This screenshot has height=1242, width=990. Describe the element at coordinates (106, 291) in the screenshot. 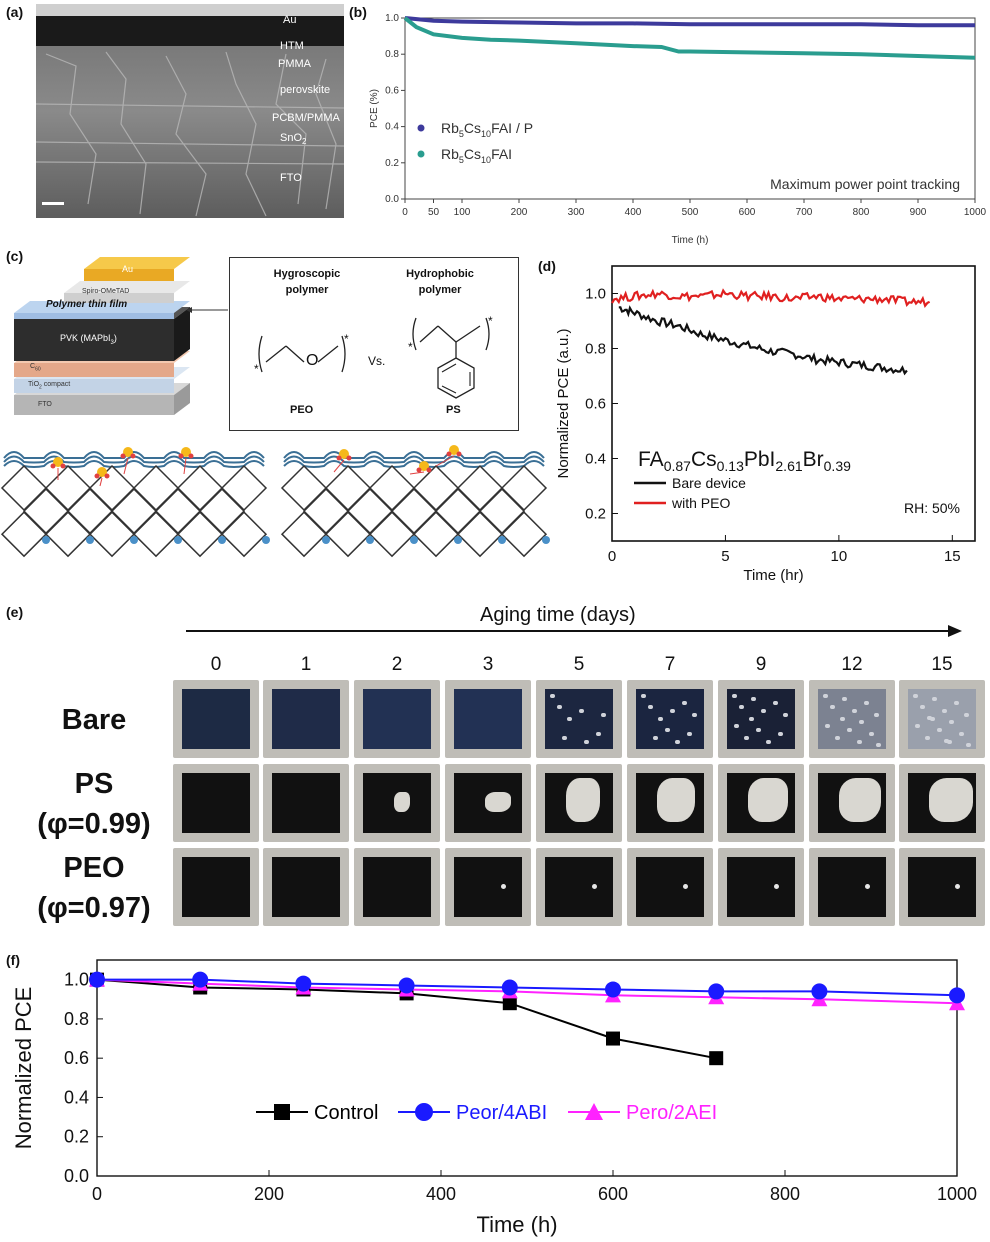

I see `stack-spiro: Spiro-OMeTAD` at that location.